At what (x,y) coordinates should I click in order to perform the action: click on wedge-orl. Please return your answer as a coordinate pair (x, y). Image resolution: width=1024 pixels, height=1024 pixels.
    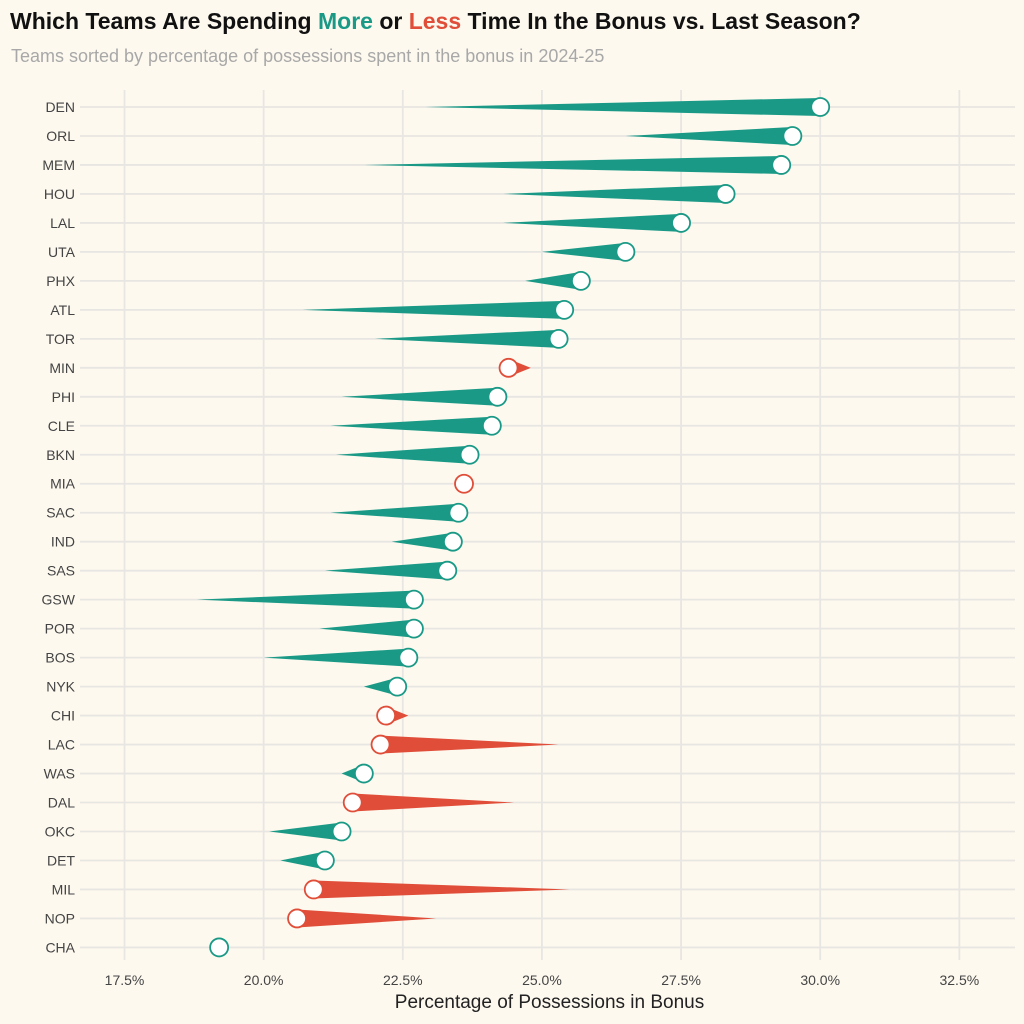
    Looking at the image, I should click on (709, 135).